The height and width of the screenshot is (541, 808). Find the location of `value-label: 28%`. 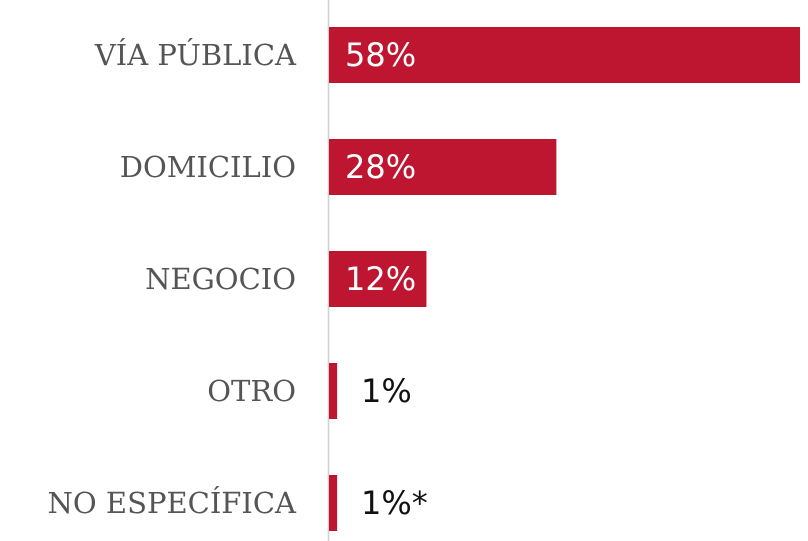

value-label: 28% is located at coordinates (380, 167).